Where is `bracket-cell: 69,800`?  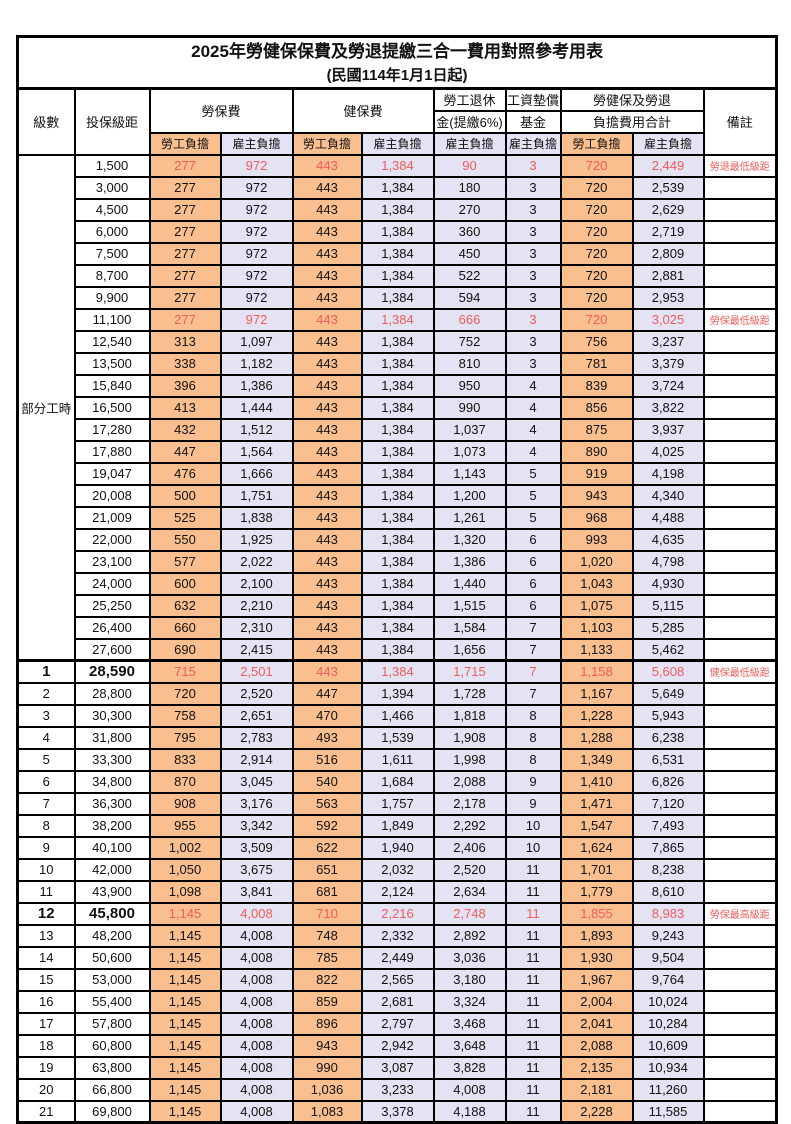
bracket-cell: 69,800 is located at coordinates (112, 1111).